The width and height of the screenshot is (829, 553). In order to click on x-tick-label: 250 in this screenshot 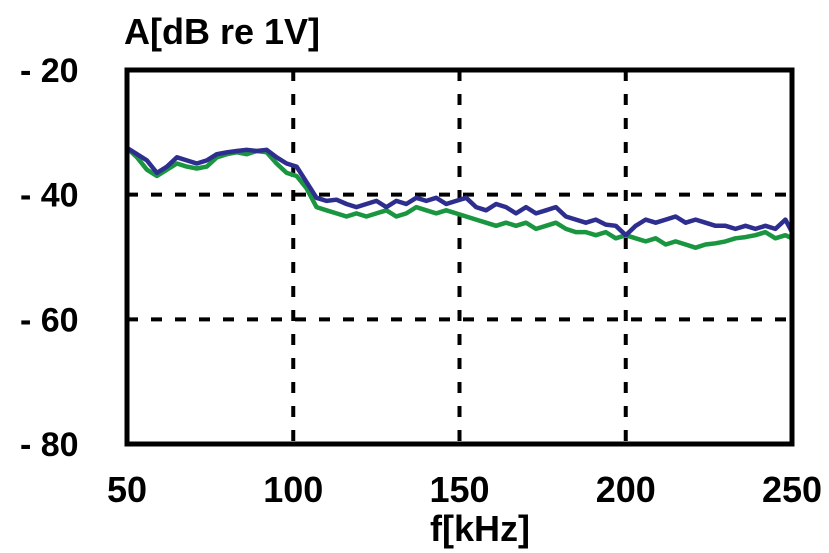, I will do `click(792, 489)`.